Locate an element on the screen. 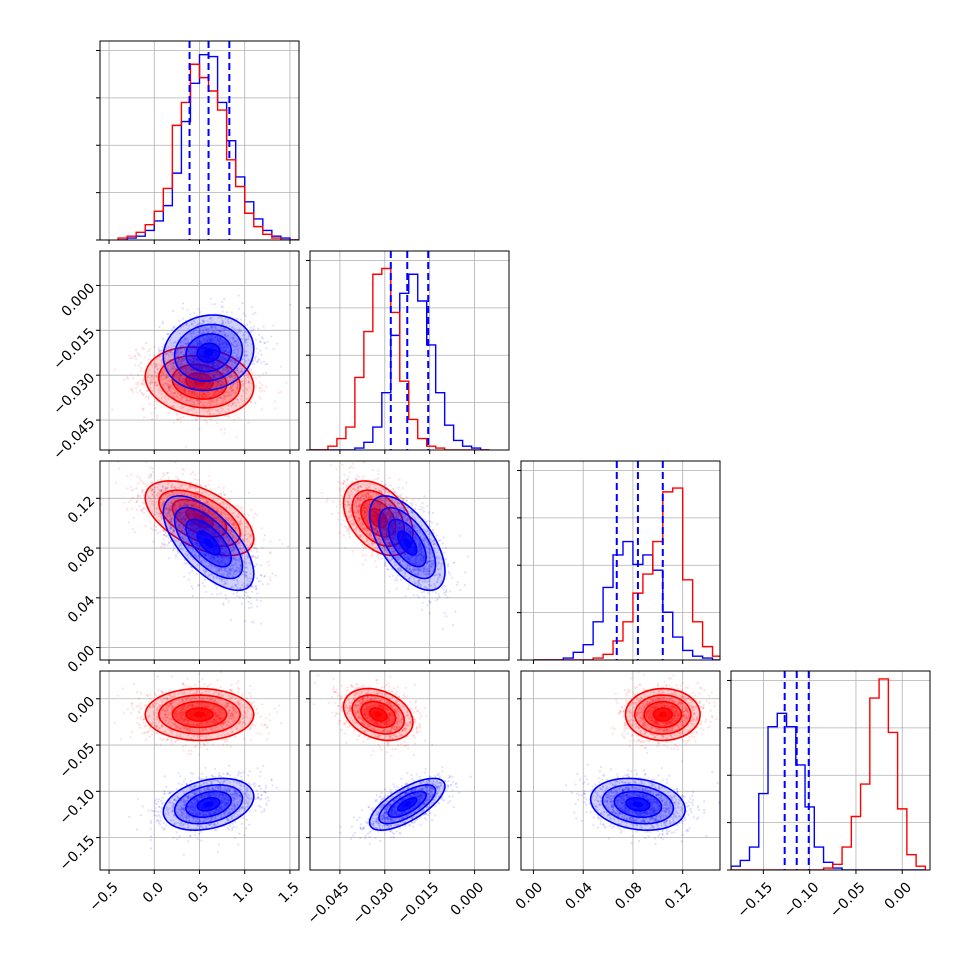 The image size is (970, 970). x-tick-label-p1: −0.030 is located at coordinates (374, 903).